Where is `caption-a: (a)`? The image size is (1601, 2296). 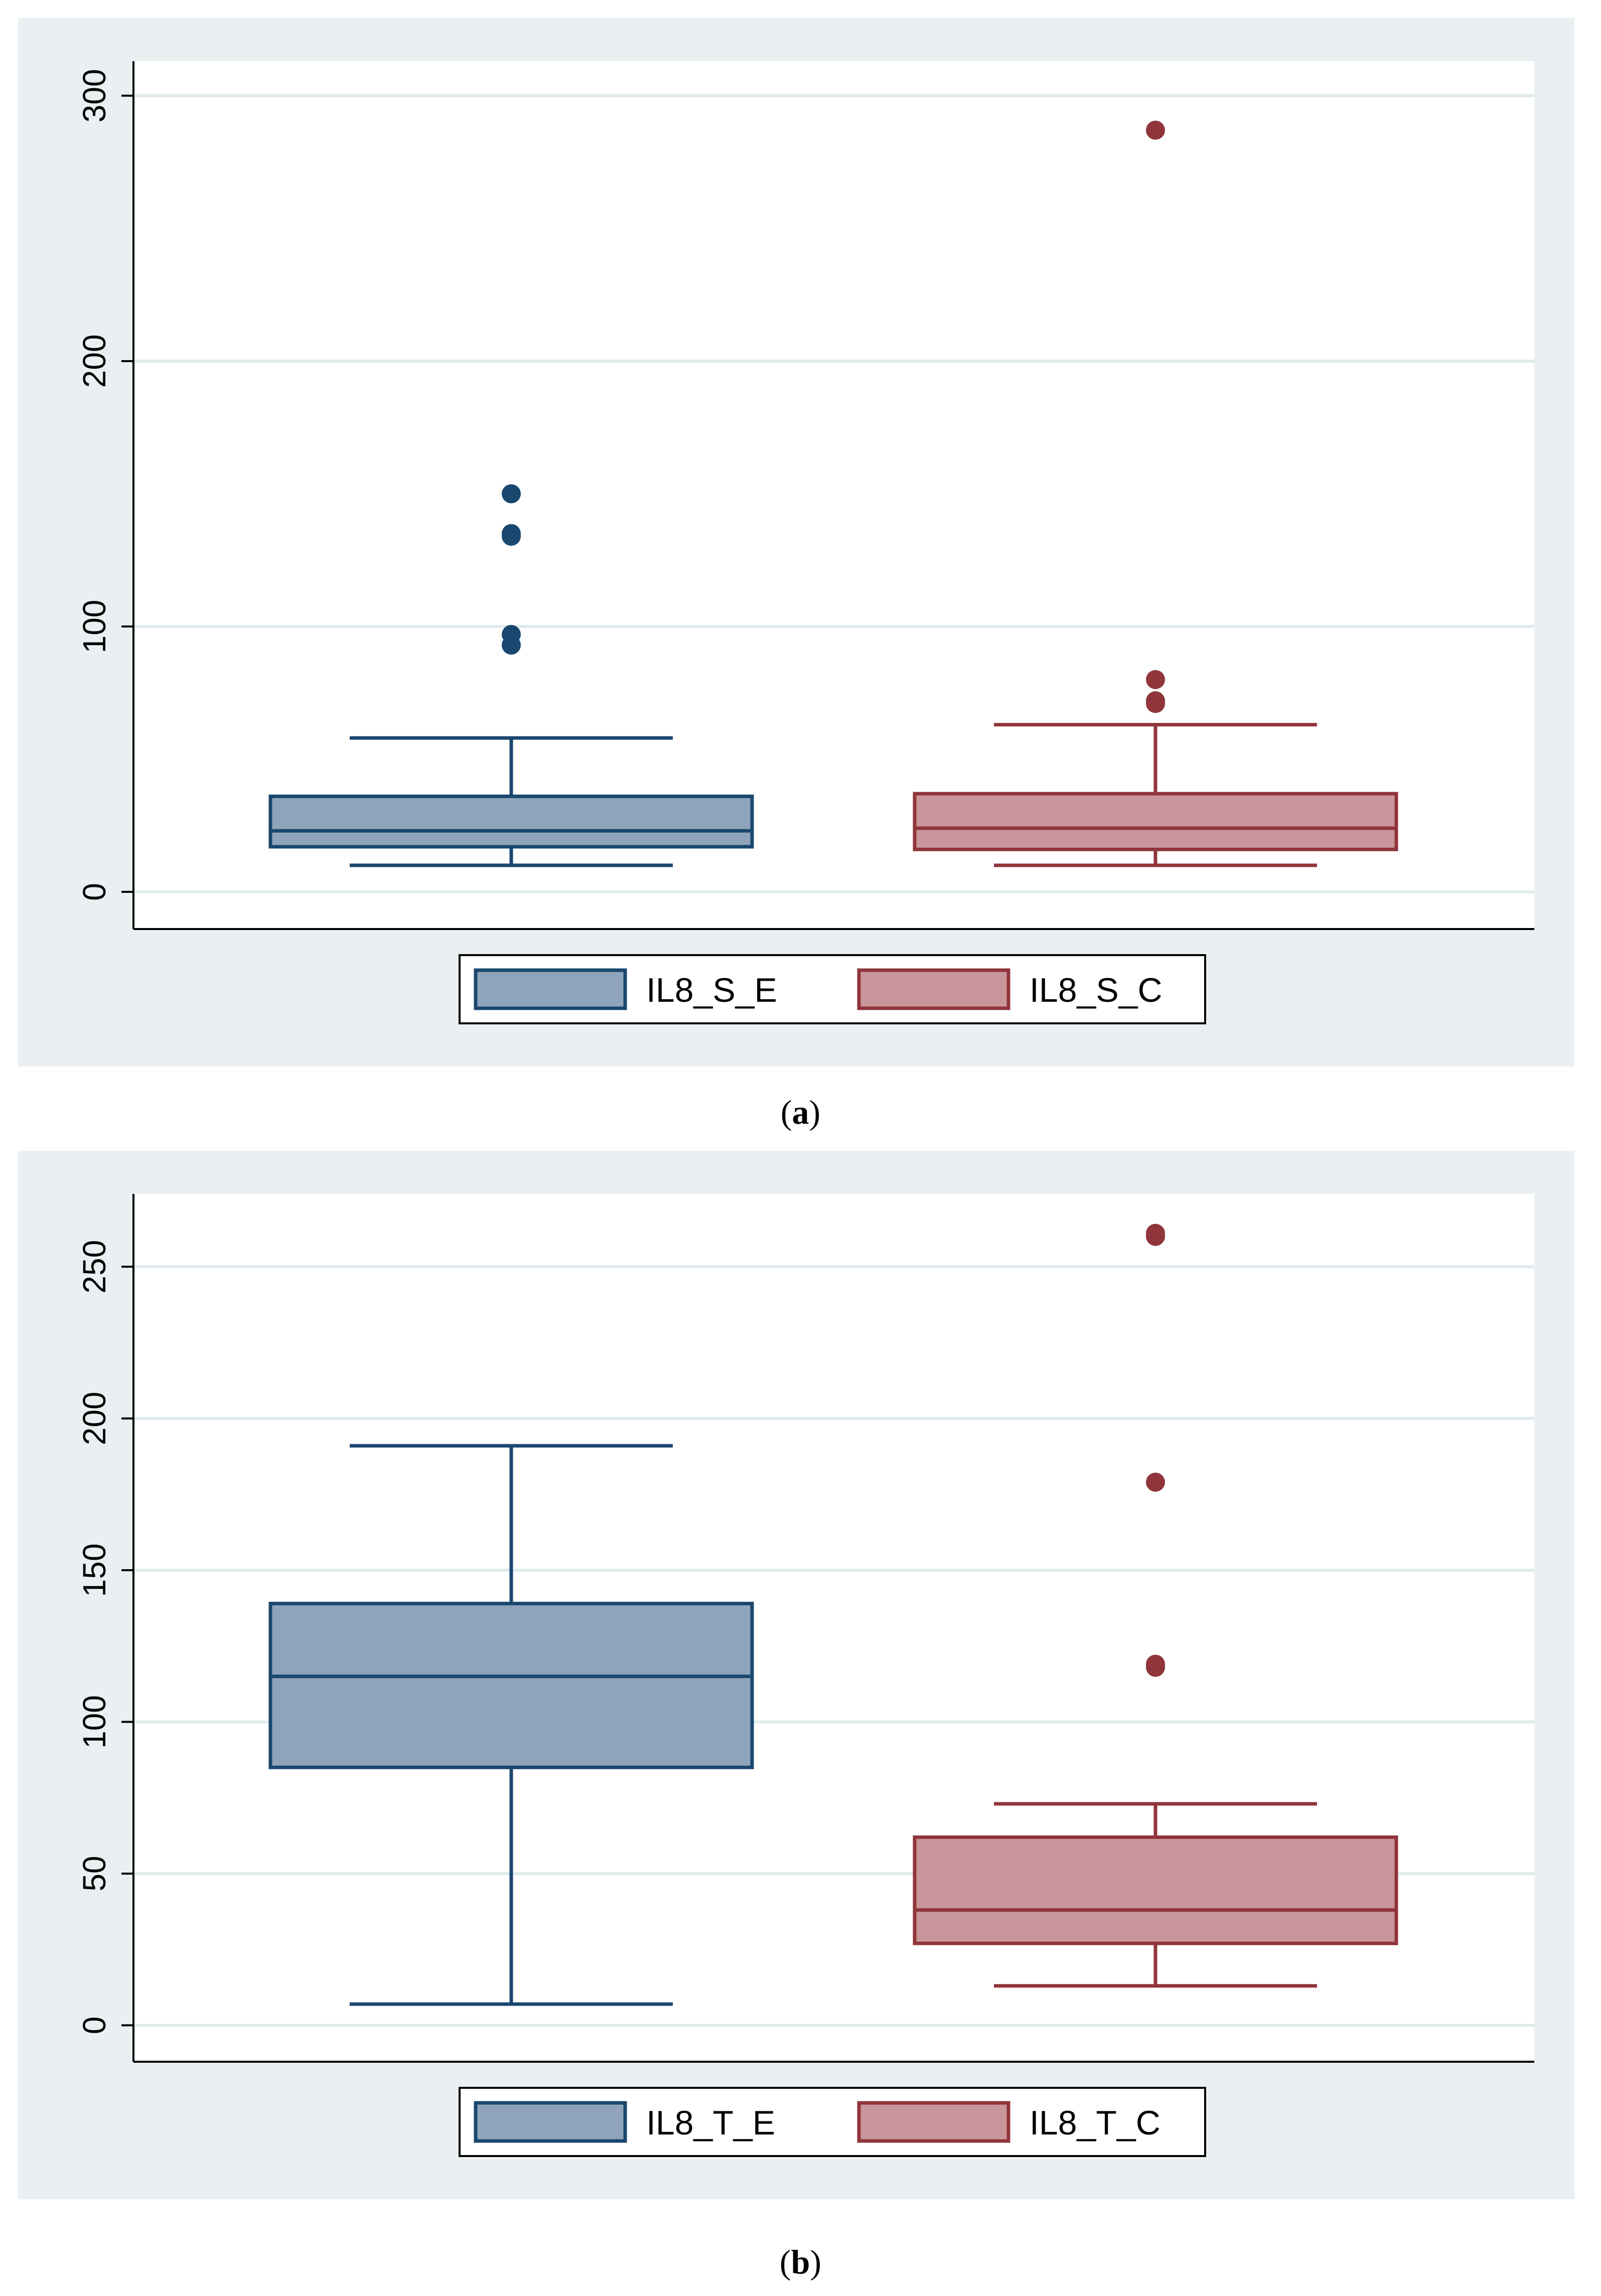 caption-a: (a) is located at coordinates (800, 1112).